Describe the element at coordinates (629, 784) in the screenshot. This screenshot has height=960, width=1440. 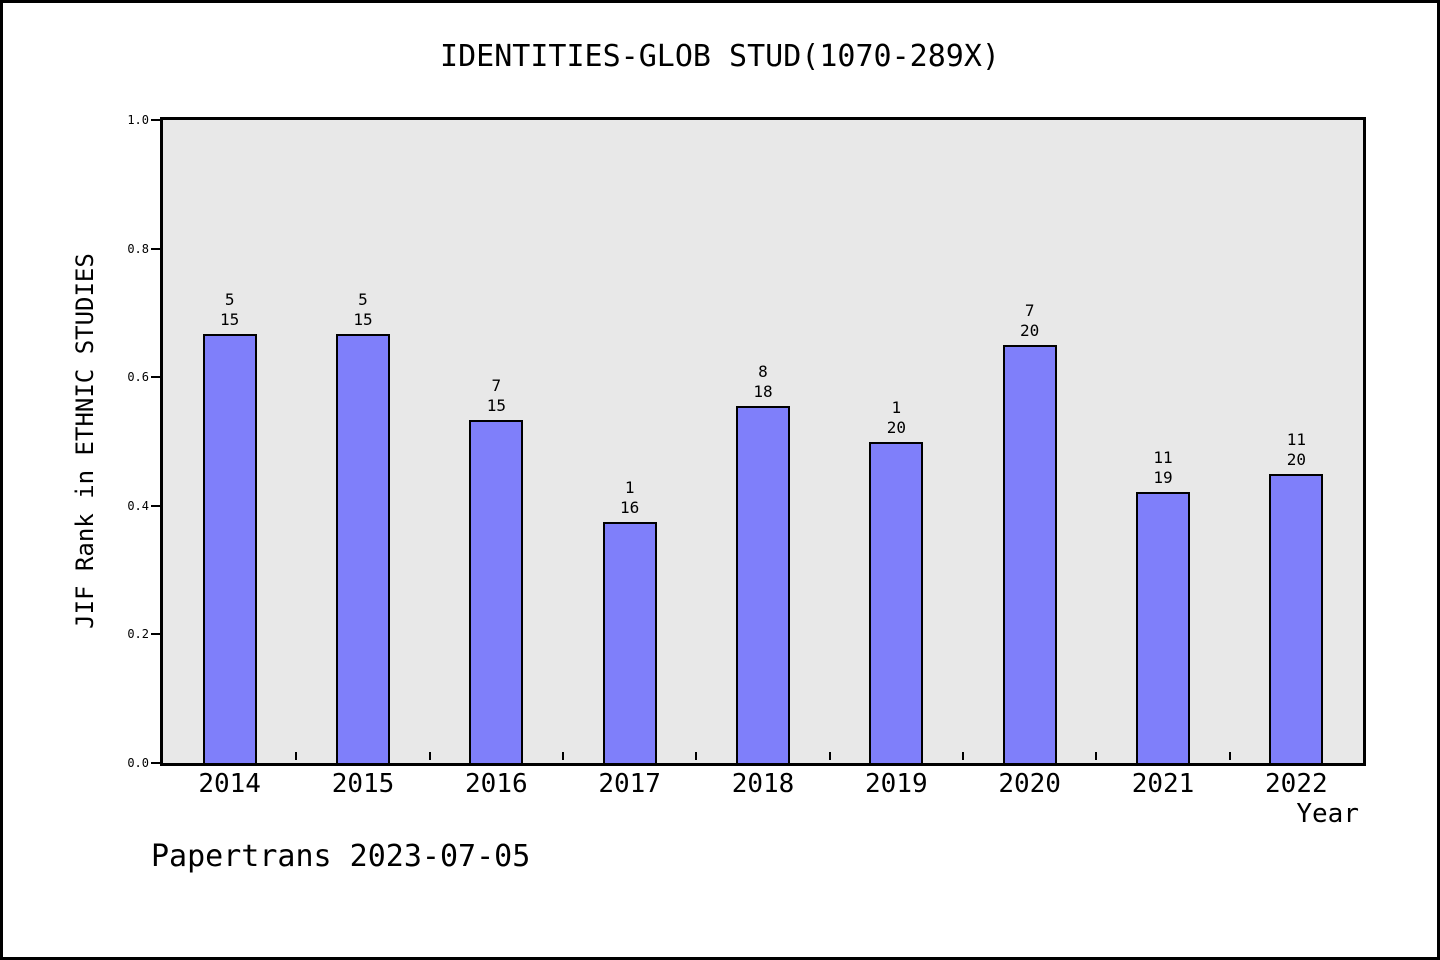
I see `x-tick-label-2017: 2017` at that location.